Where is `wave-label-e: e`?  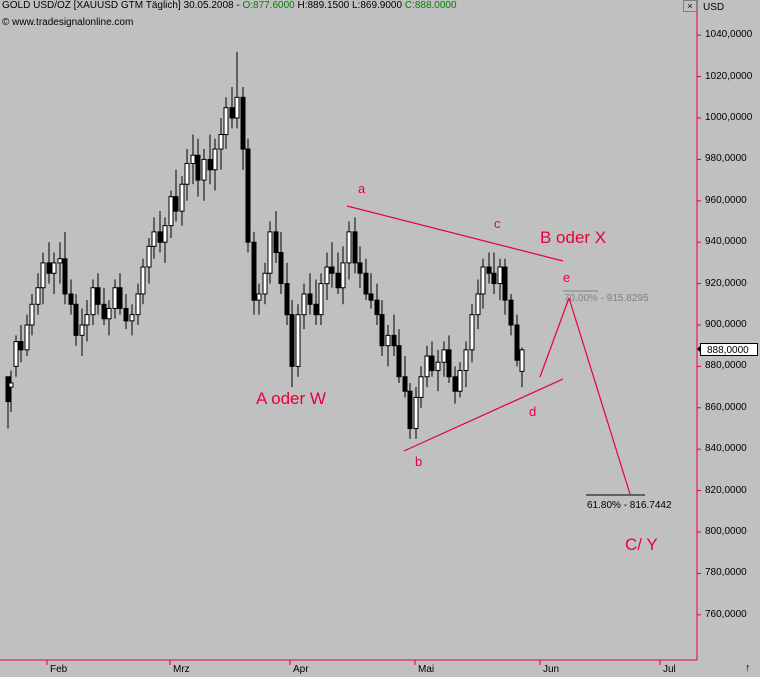
wave-label-e: e is located at coordinates (567, 277).